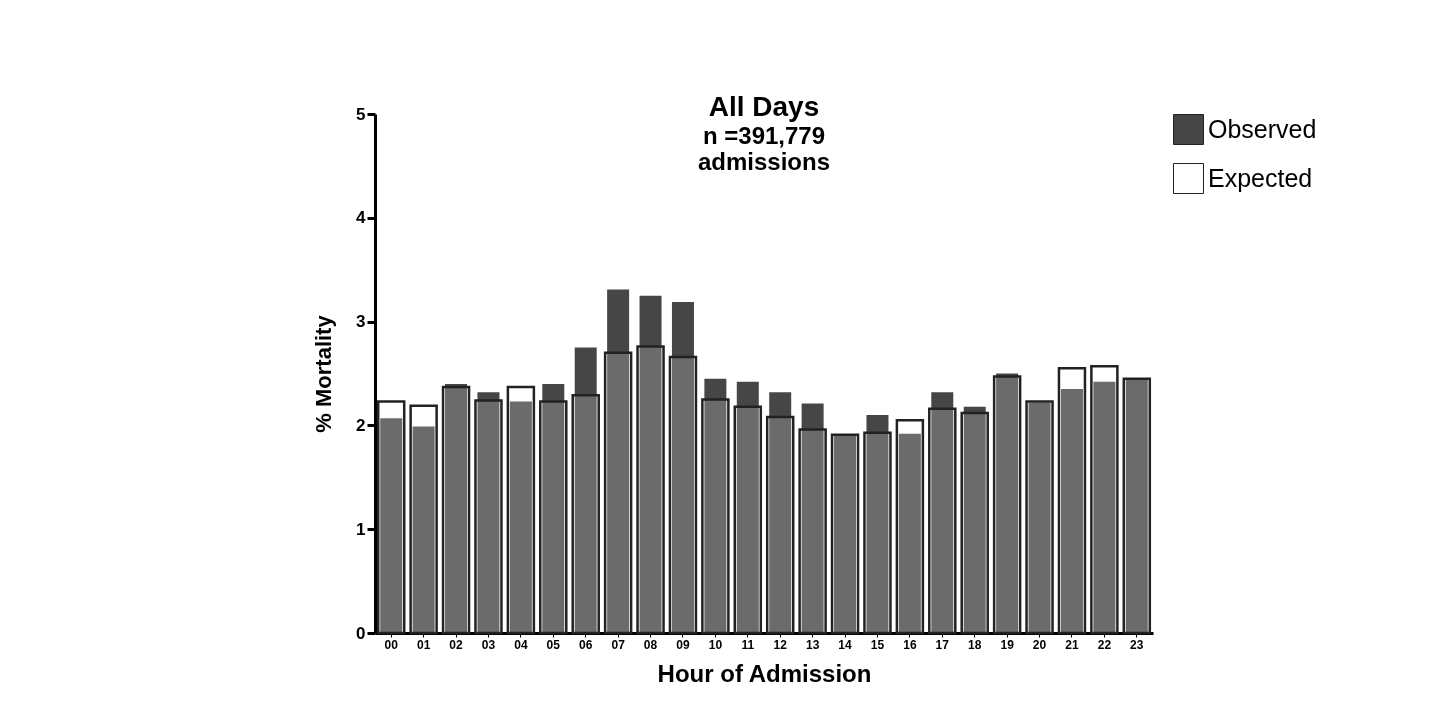 This screenshot has height=718, width=1456. Describe the element at coordinates (618, 644) in the screenshot. I see `x-tick-label: 07` at that location.